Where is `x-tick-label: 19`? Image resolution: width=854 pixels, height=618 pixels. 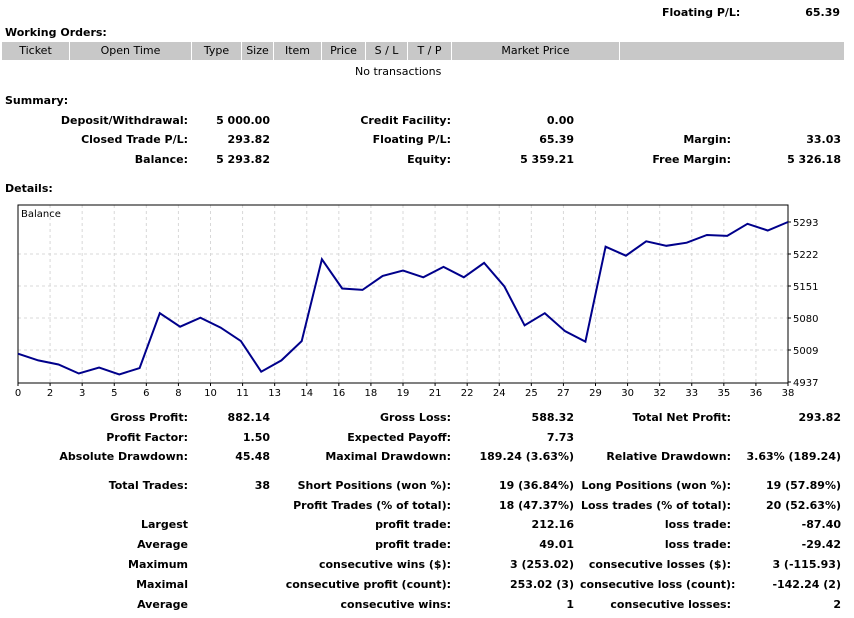 x-tick-label: 19 is located at coordinates (403, 393).